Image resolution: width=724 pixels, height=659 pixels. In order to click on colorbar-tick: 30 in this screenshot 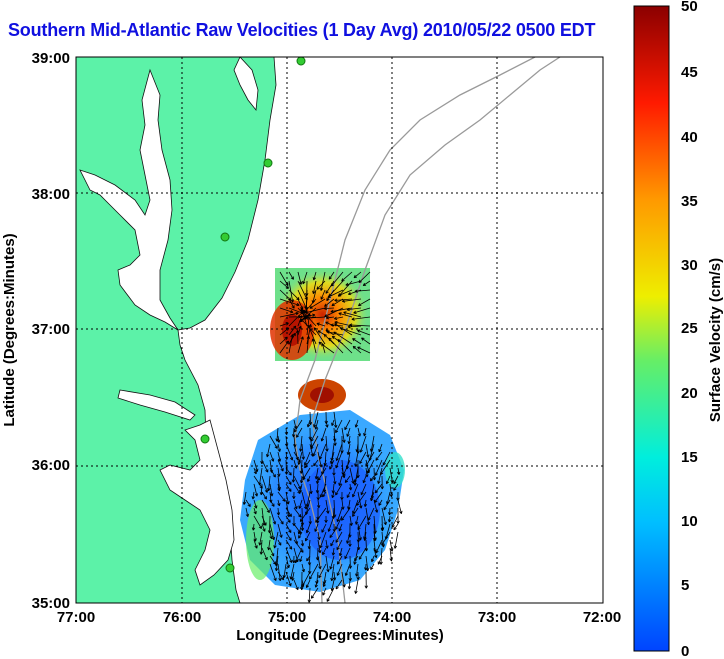, I will do `click(689, 265)`.